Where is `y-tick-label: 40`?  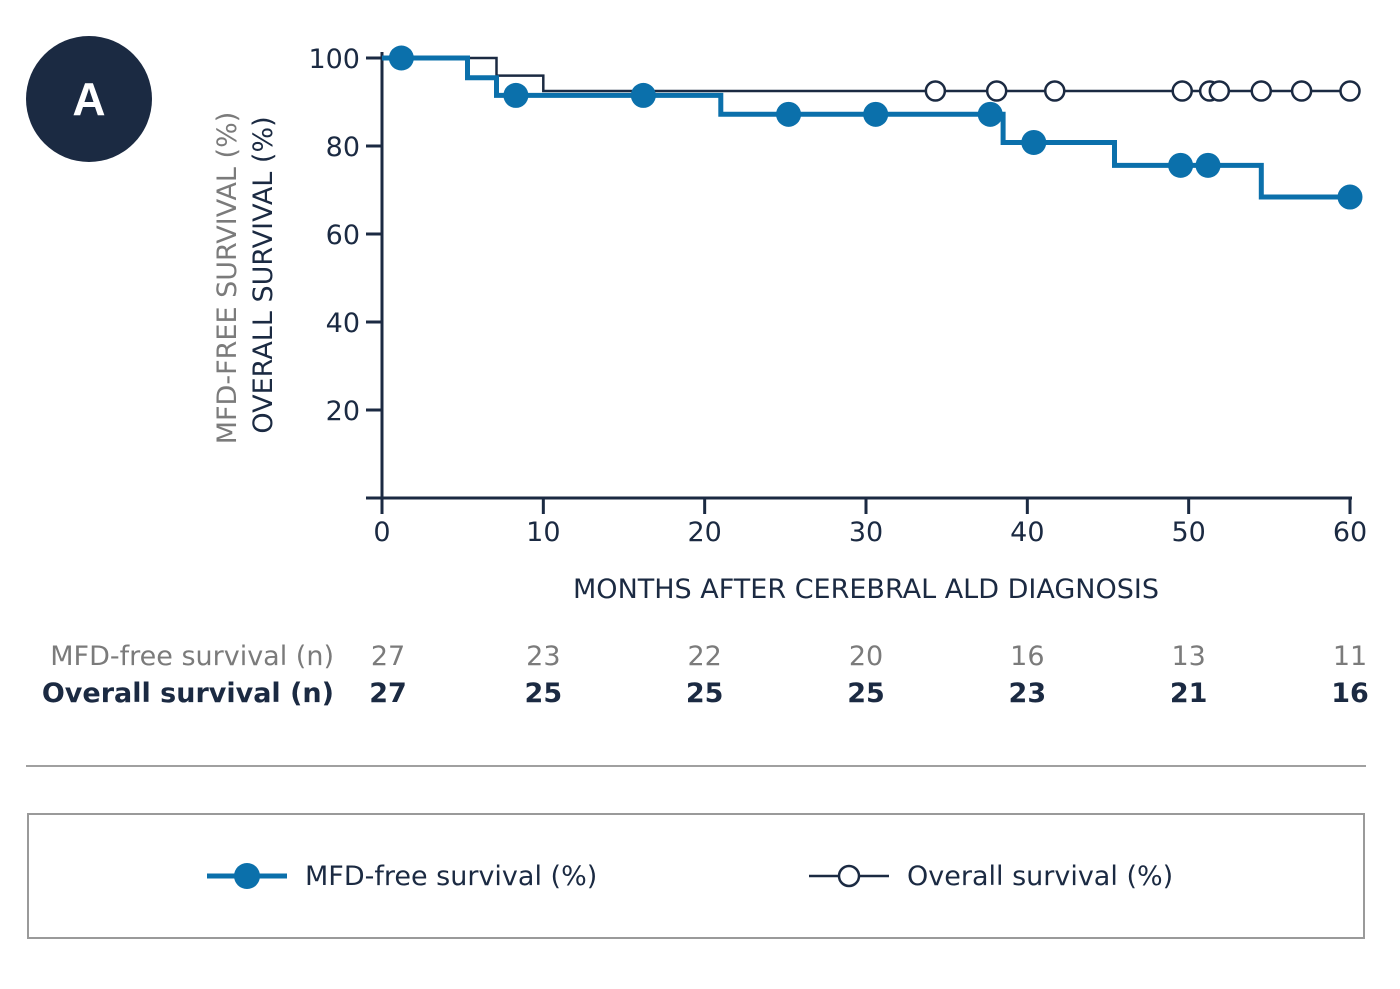
y-tick-label: 40 is located at coordinates (343, 323).